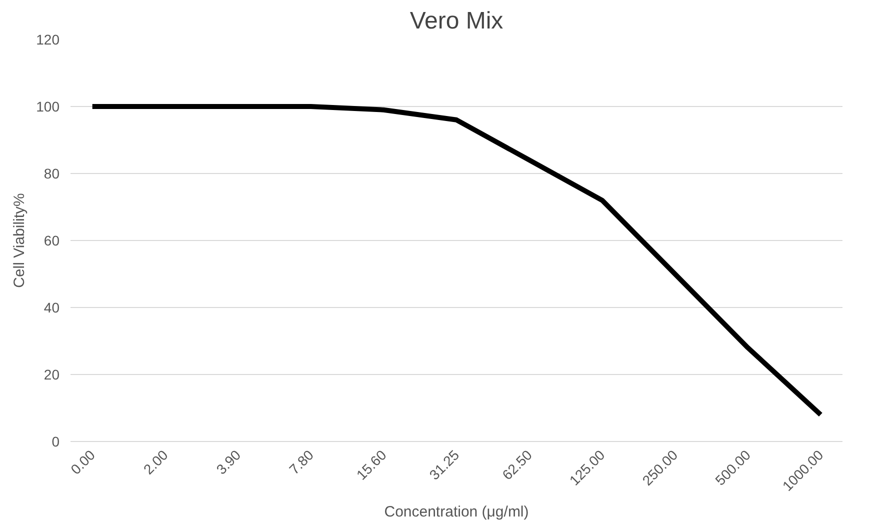 The height and width of the screenshot is (523, 872). I want to click on y-tick-label: 80, so click(52, 174).